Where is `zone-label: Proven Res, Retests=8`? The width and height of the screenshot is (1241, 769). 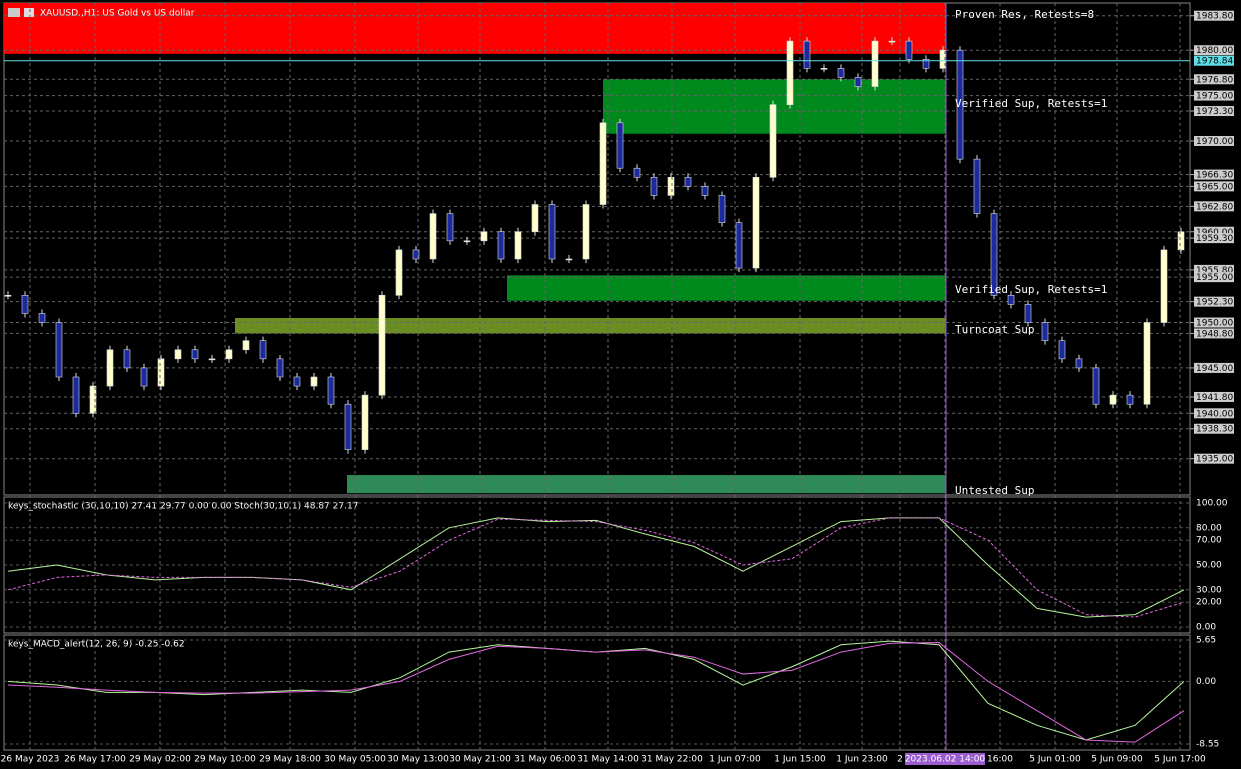 zone-label: Proven Res, Retests=8 is located at coordinates (1024, 14).